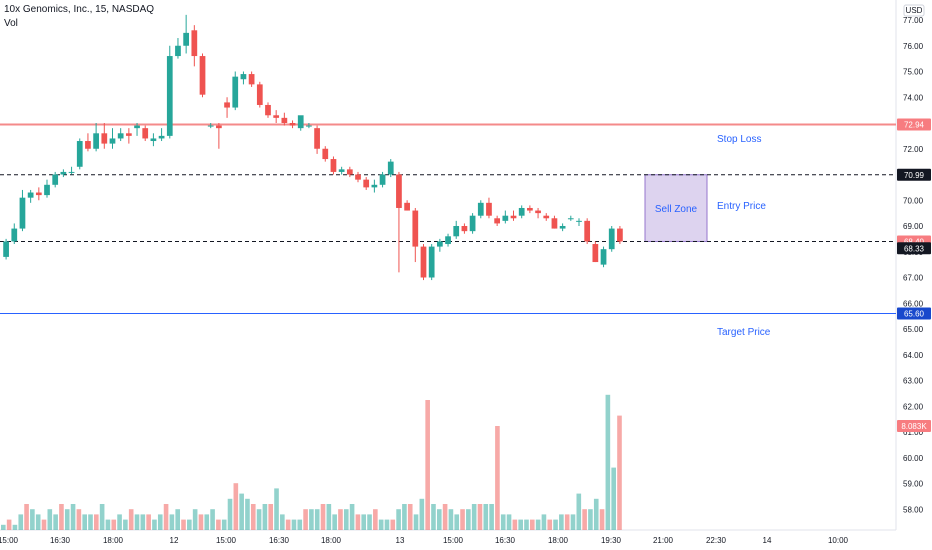 The height and width of the screenshot is (550, 932). Describe the element at coordinates (558, 540) in the screenshot. I see `time-tick-label: 18:00` at that location.